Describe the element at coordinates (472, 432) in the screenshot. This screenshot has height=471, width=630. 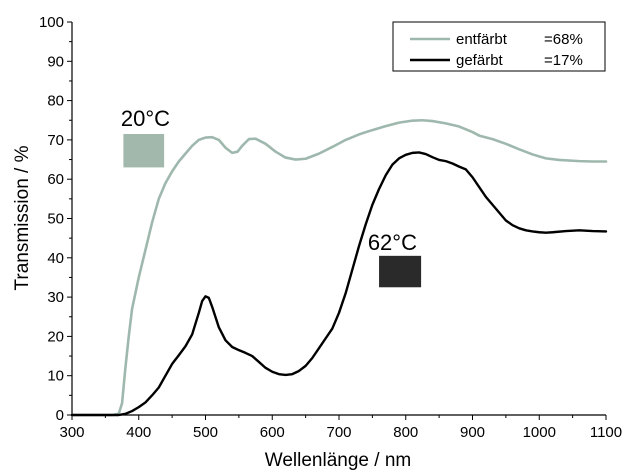
I see `x-tick-label-900: 900` at that location.